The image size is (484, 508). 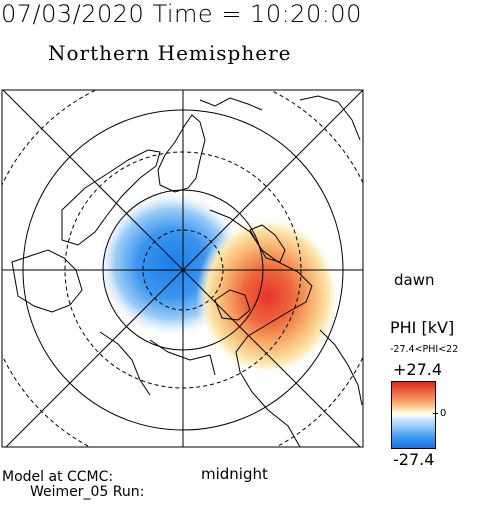 What do you see at coordinates (181, 153) in the screenshot?
I see `greenland-coast` at bounding box center [181, 153].